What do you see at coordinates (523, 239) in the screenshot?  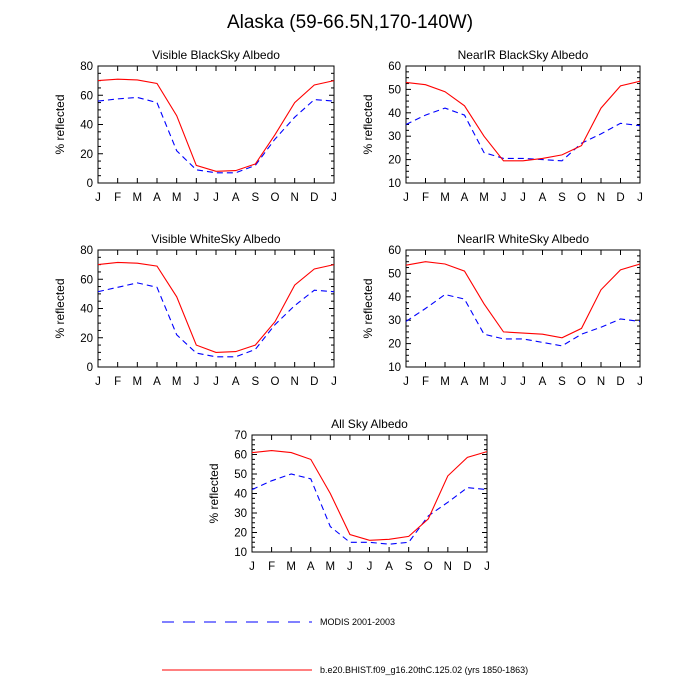 I see `panel-title: NearIR WhiteSky Albedo` at bounding box center [523, 239].